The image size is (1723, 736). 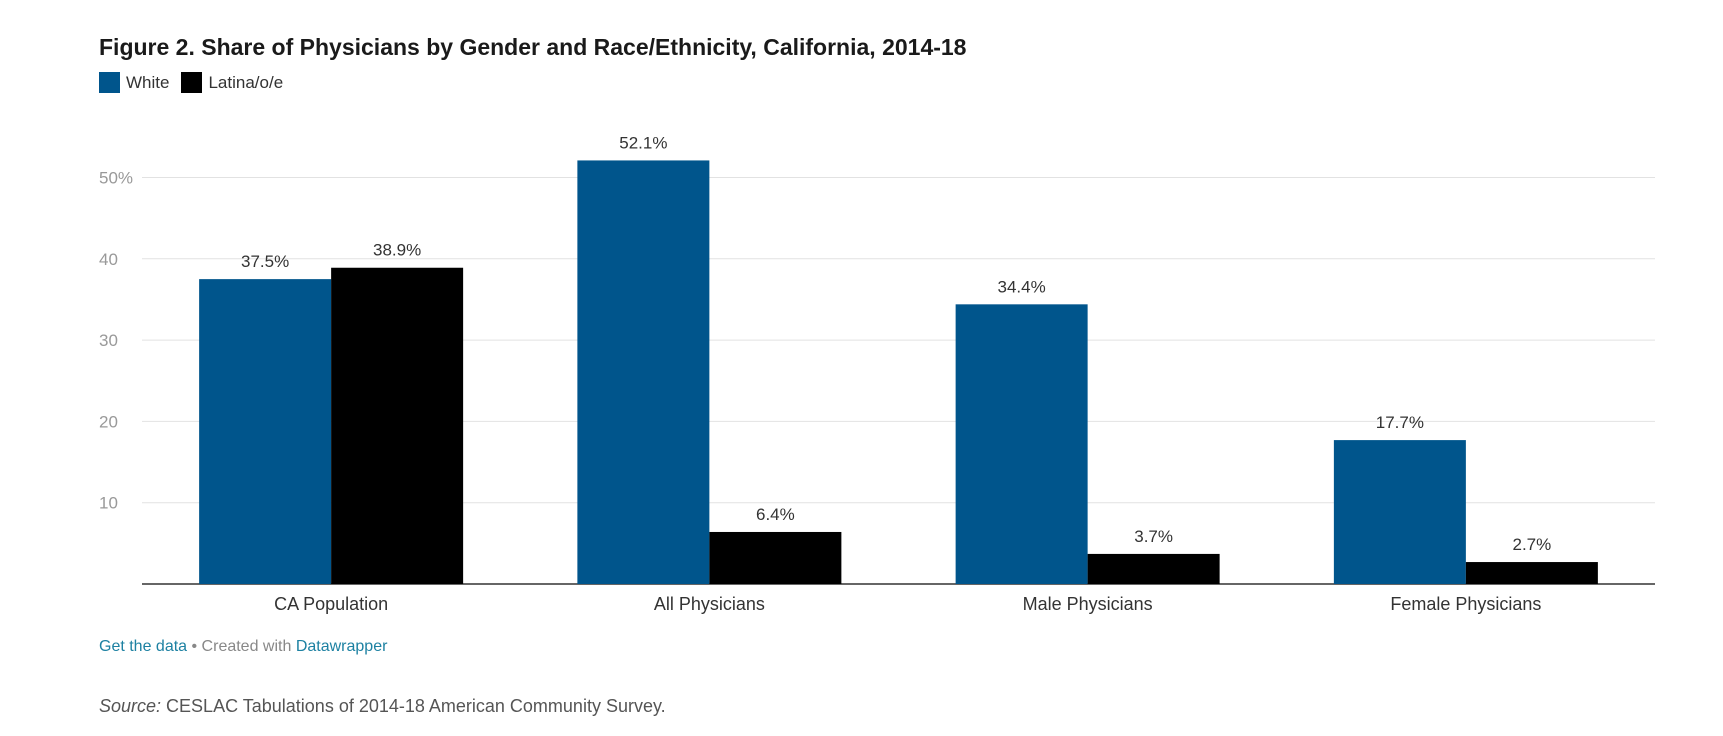 What do you see at coordinates (1400, 422) in the screenshot?
I see `data-label: 17.7%` at bounding box center [1400, 422].